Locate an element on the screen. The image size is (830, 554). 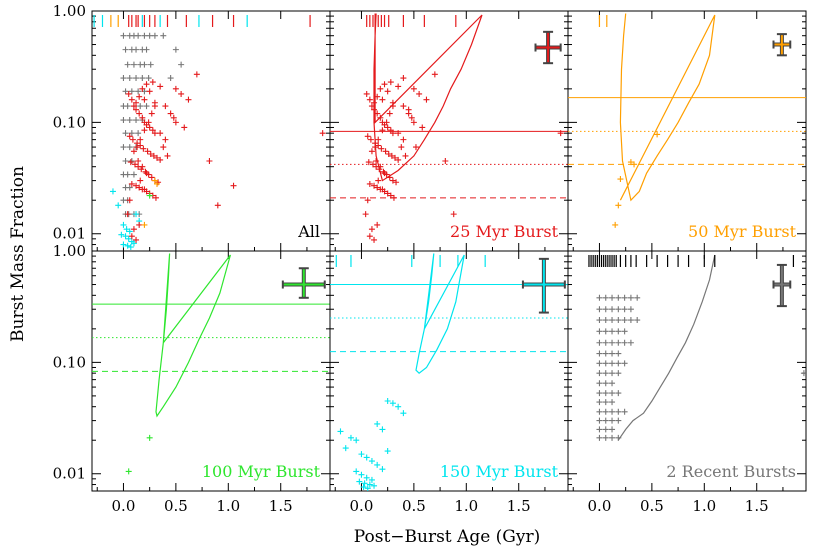
panel-5-x-tick-label: 0.5 is located at coordinates (414, 506).